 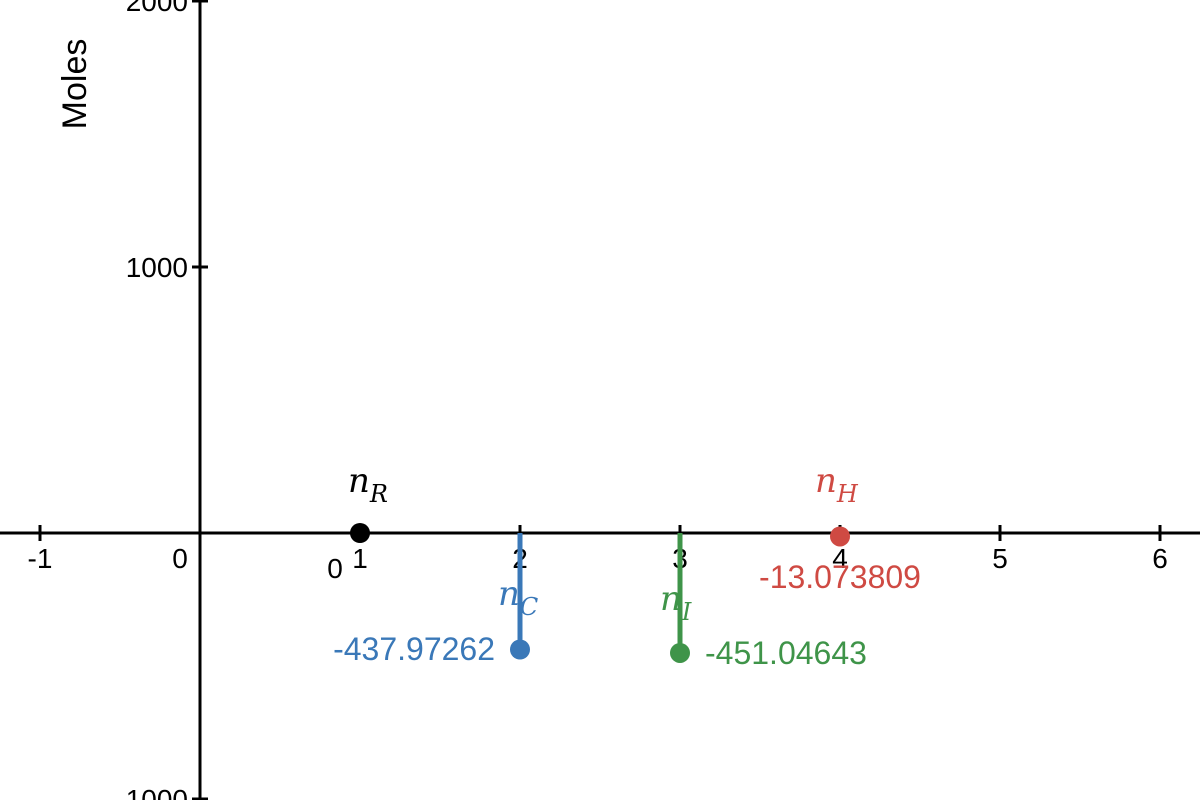 I want to click on point-name-i: nI, so click(x=676, y=602).